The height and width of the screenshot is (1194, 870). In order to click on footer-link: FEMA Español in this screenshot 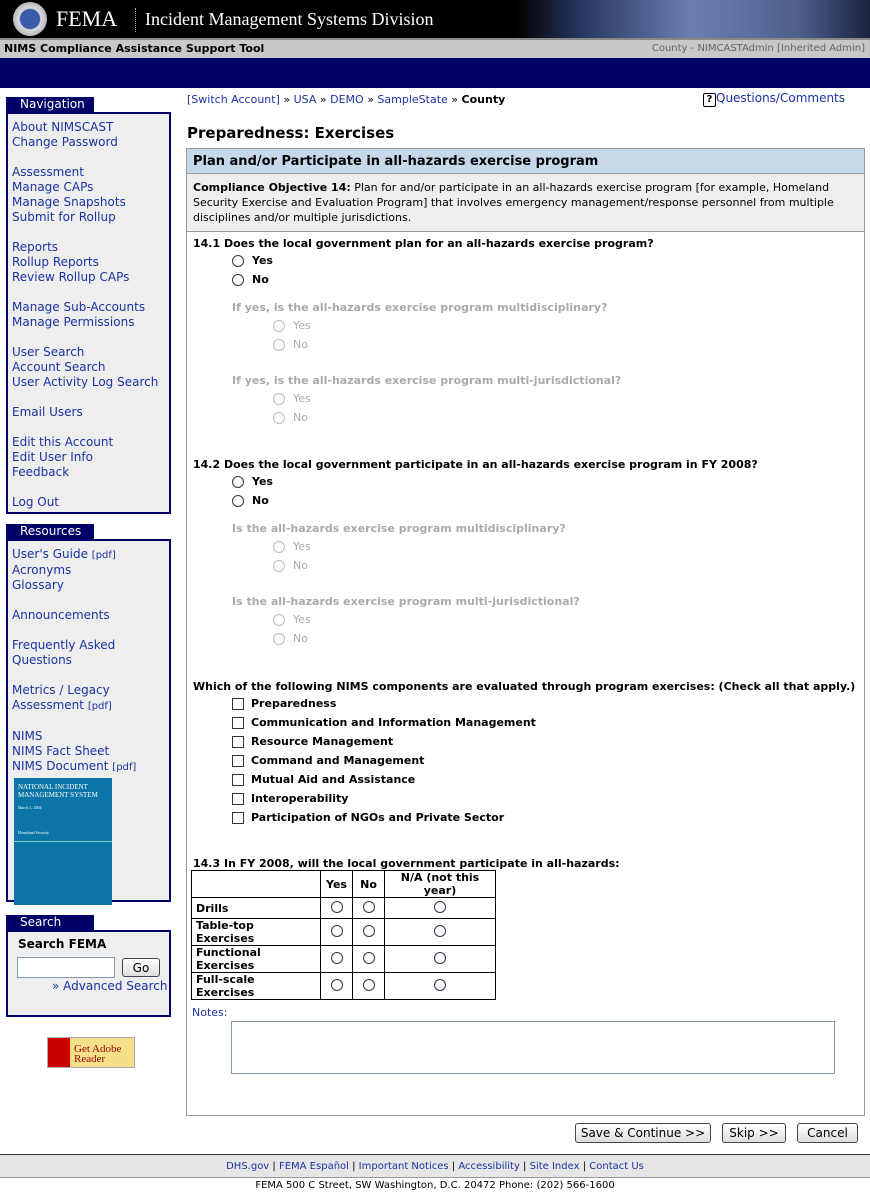, I will do `click(313, 1166)`.